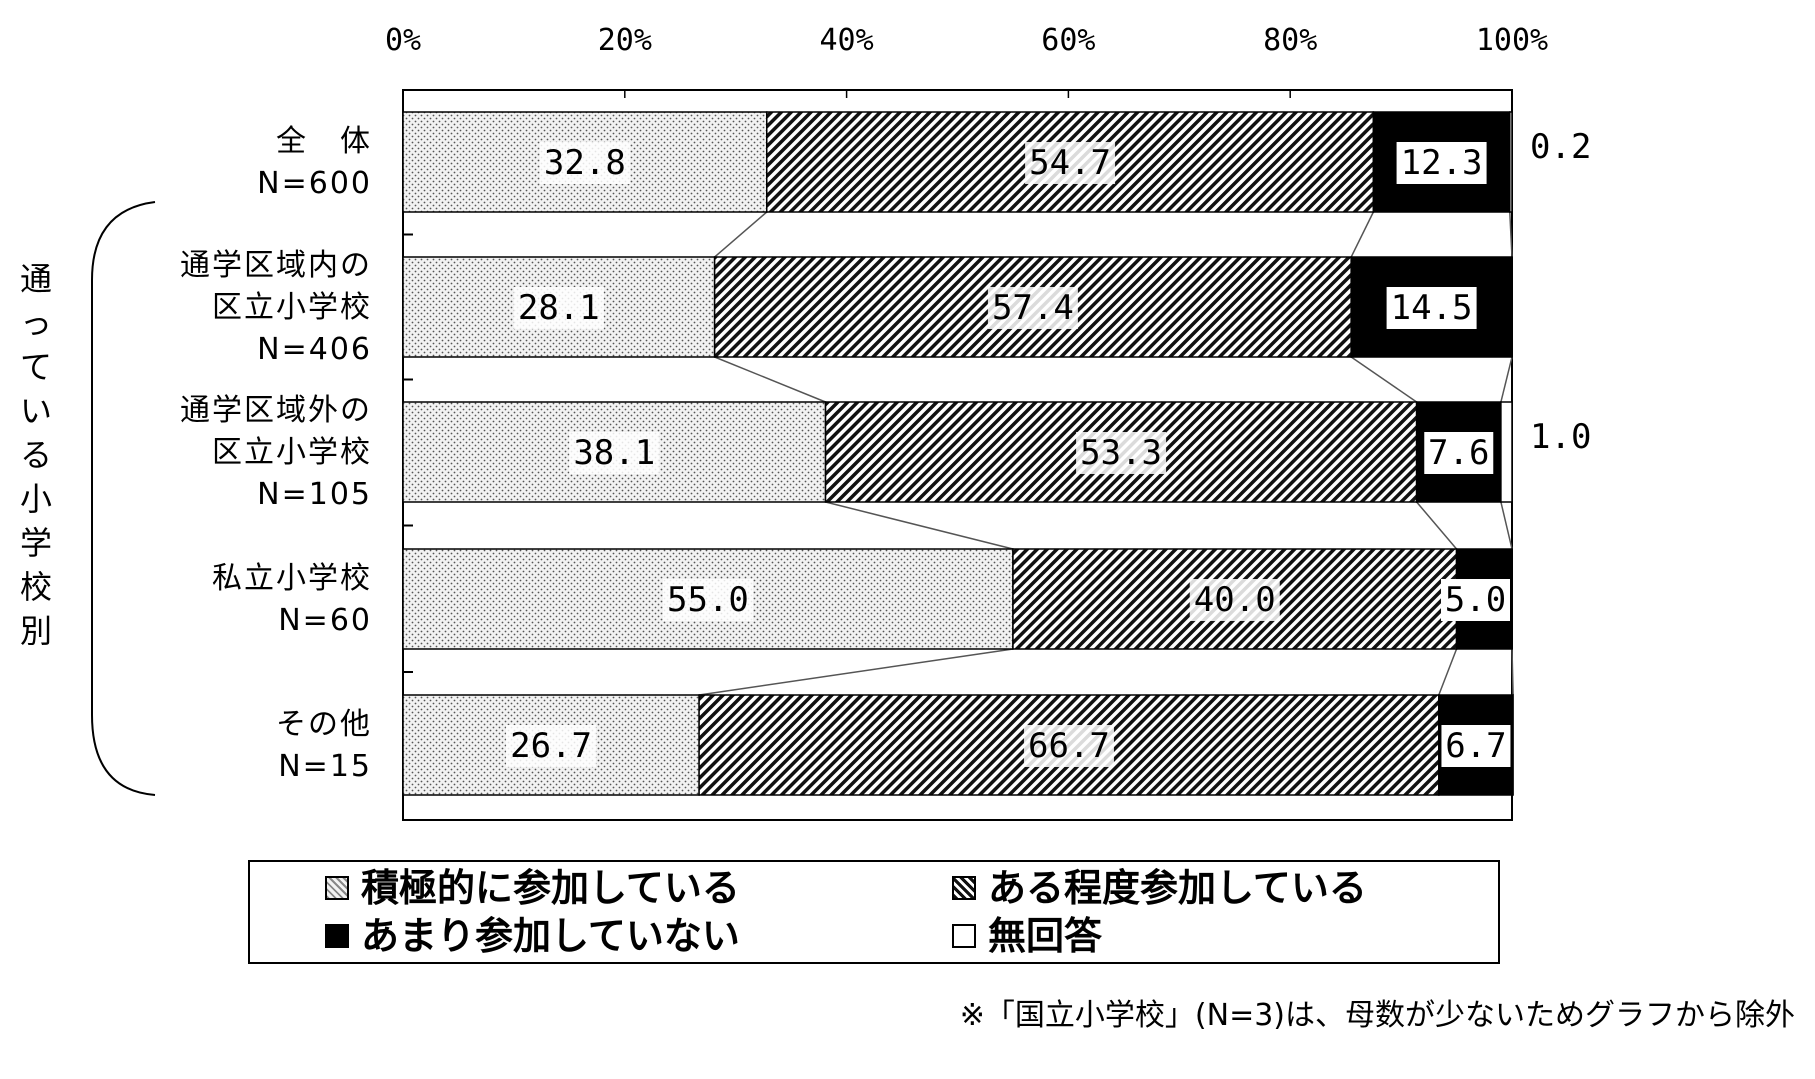 Image resolution: width=1815 pixels, height=1079 pixels. I want to click on legend-item-somewhat: ある程度参加している, so click(1159, 888).